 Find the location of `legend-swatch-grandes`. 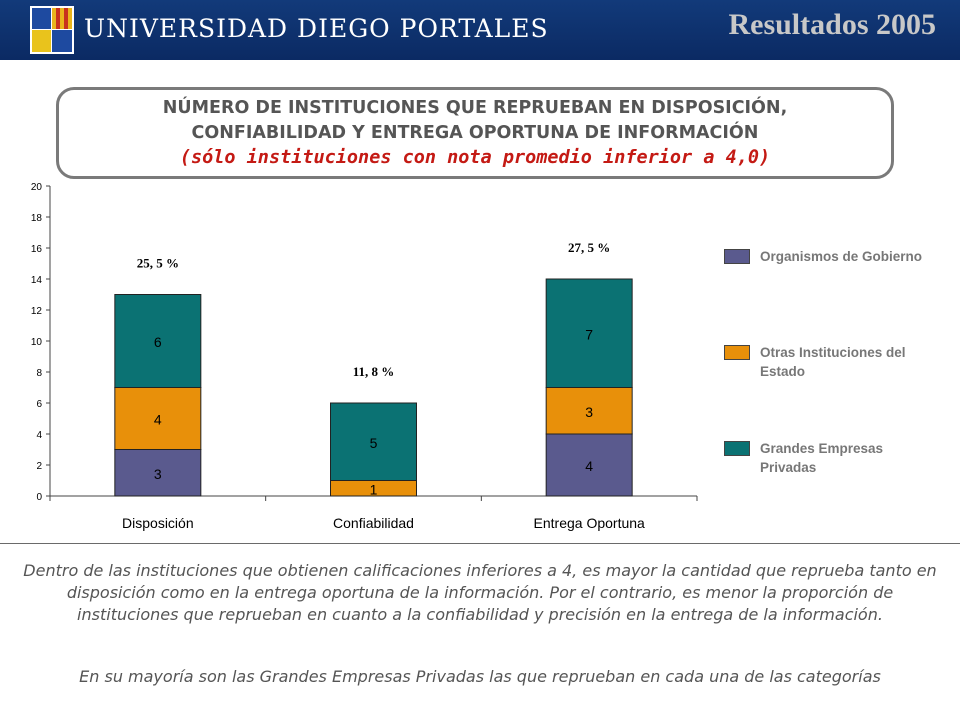

legend-swatch-grandes is located at coordinates (737, 448).